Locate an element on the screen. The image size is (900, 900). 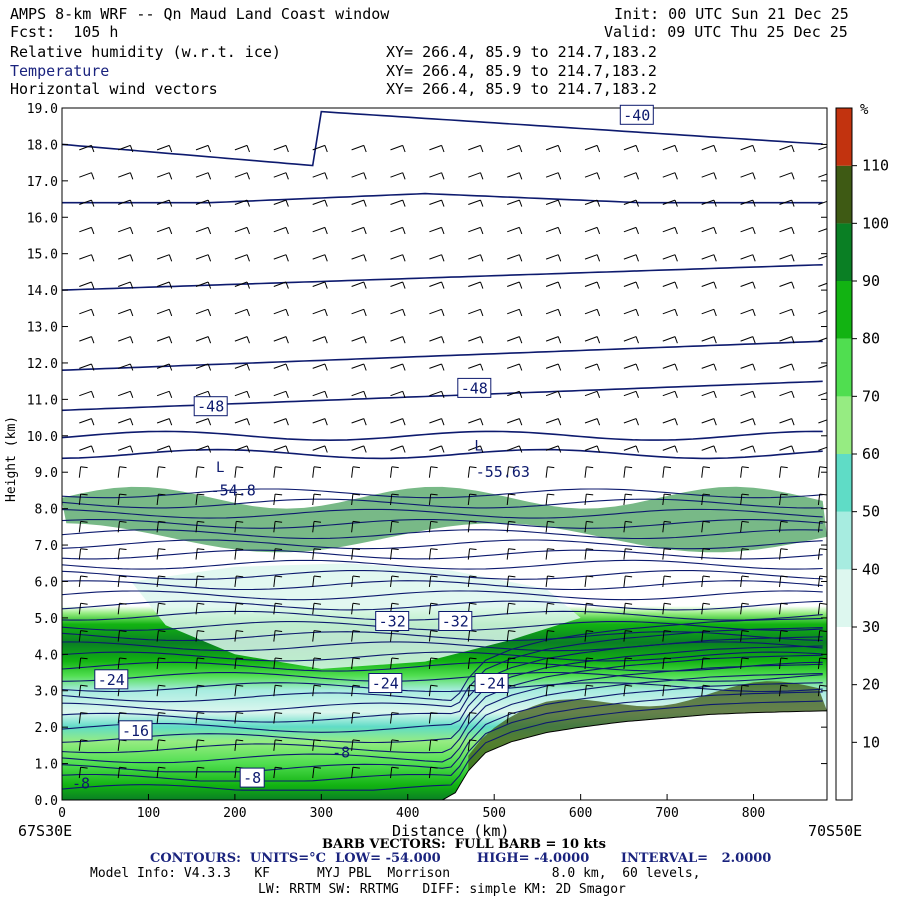
x-tick-label: 700 is located at coordinates (666, 813).